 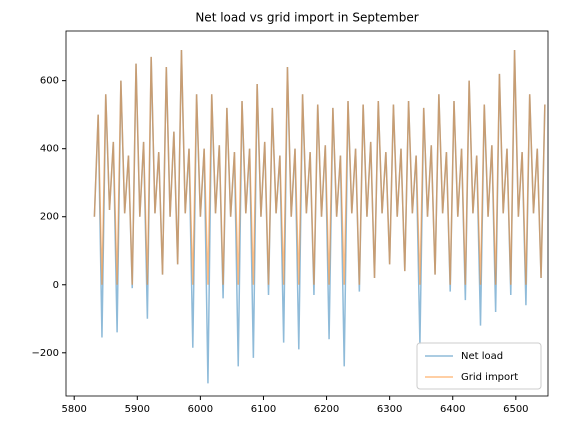 I want to click on x-tick-label: 6100, so click(x=263, y=409).